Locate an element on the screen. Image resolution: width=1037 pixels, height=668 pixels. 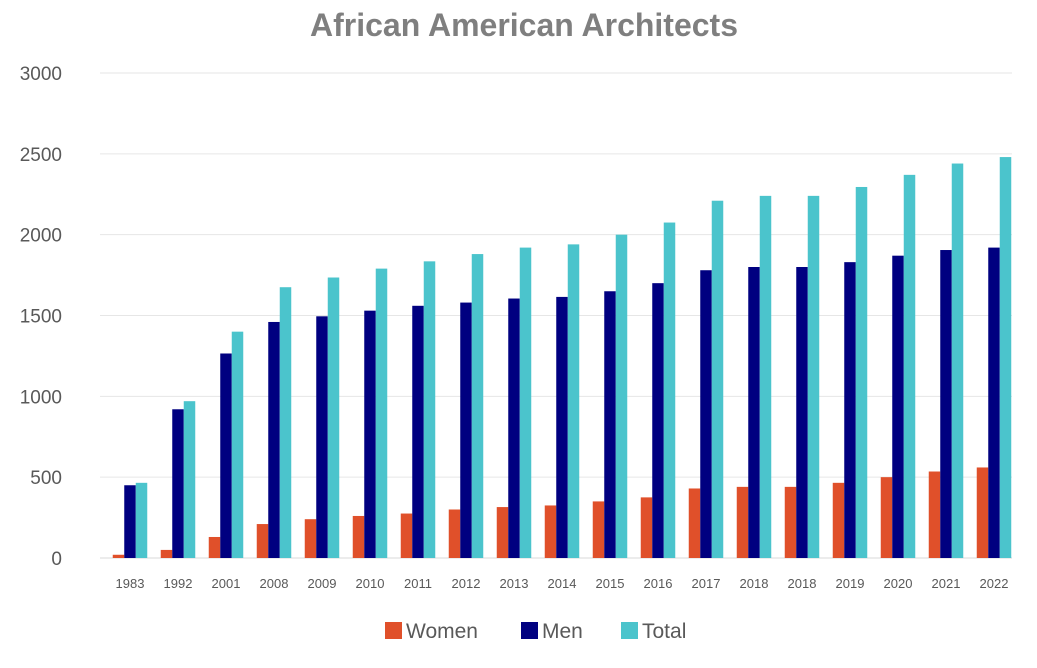
bar-women-2011 is located at coordinates (406, 535).